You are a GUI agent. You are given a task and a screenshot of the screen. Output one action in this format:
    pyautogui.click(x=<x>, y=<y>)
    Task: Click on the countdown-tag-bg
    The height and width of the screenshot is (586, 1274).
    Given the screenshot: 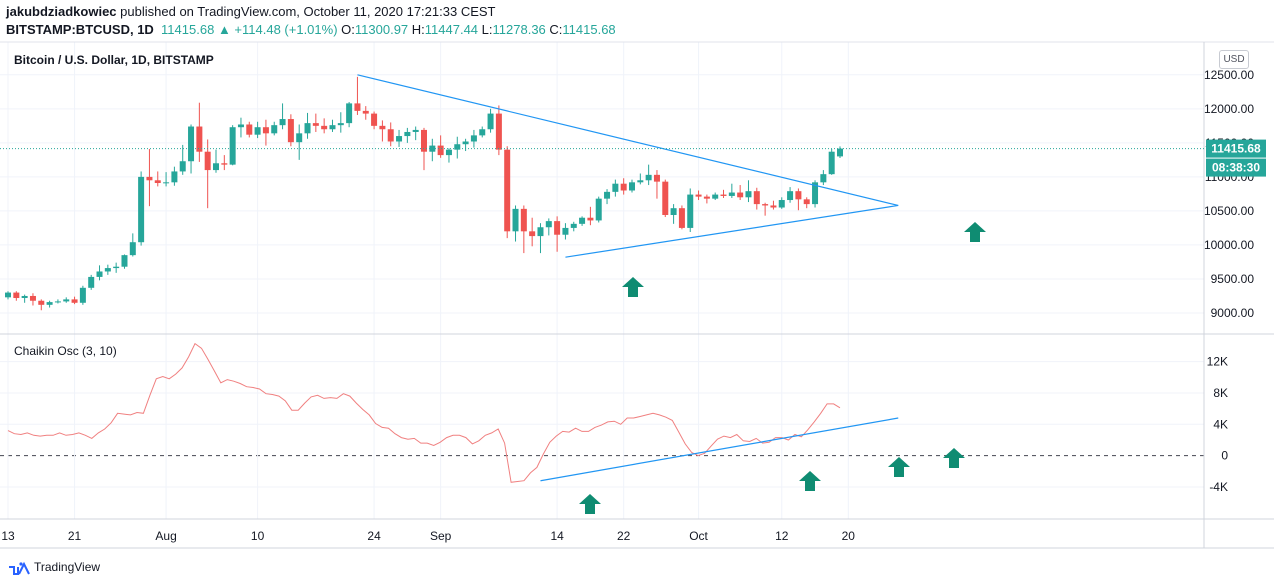 What is the action you would take?
    pyautogui.click(x=1236, y=167)
    